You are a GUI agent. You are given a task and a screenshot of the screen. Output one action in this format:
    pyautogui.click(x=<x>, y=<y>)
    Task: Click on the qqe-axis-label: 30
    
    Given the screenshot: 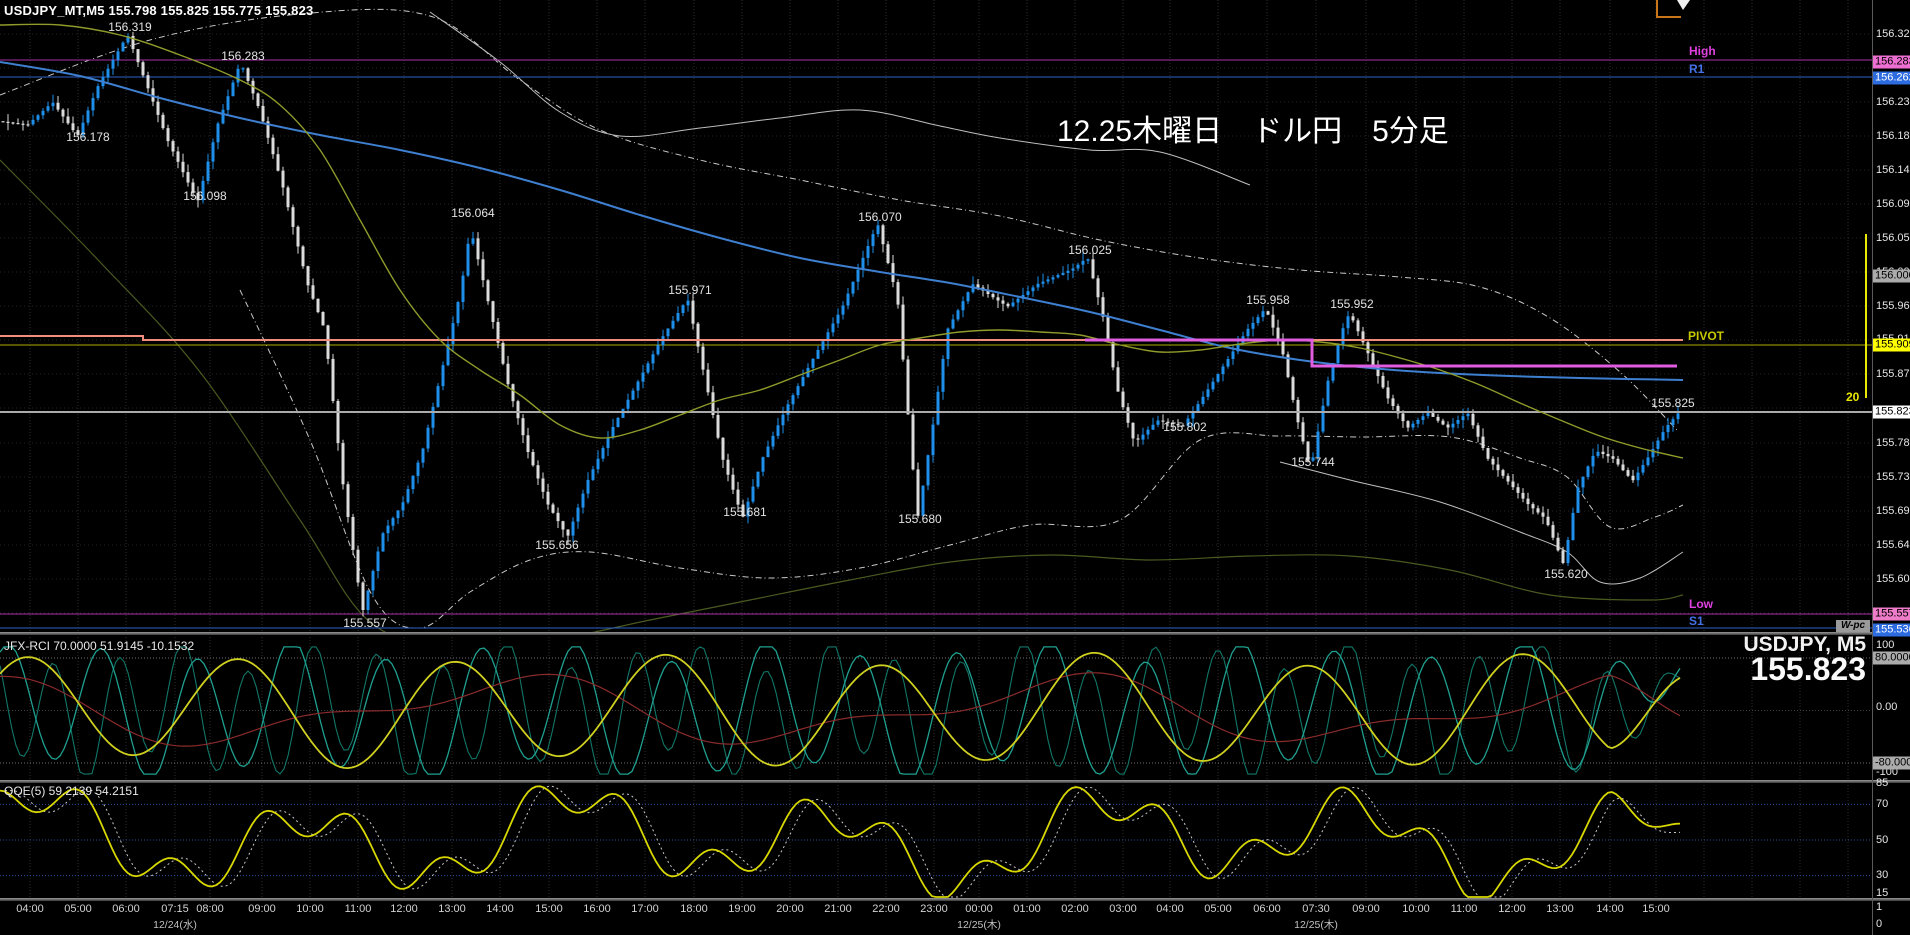 What is the action you would take?
    pyautogui.click(x=1882, y=875)
    